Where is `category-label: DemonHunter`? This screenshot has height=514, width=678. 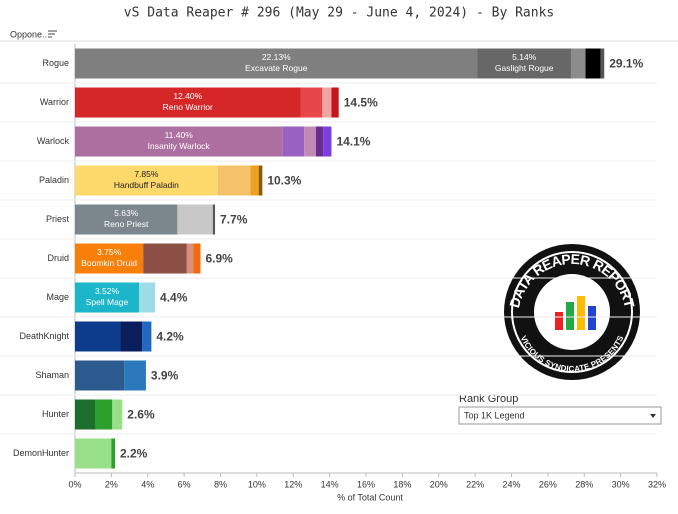
category-label: DemonHunter is located at coordinates (41, 453).